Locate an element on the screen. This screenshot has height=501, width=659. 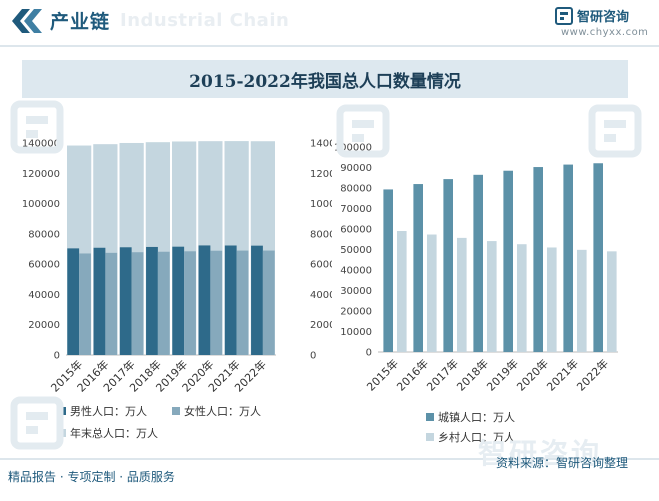
y-tick-label-right: 20000 is located at coordinates (321, 325).